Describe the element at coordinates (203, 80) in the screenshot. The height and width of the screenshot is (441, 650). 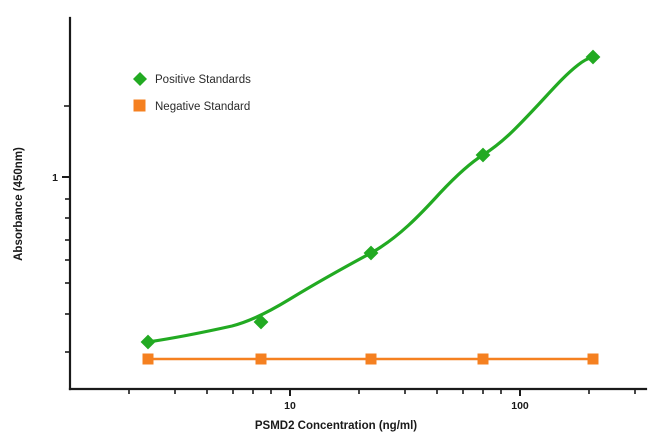
I see `legend-label-positive-standards: Positive Standards` at that location.